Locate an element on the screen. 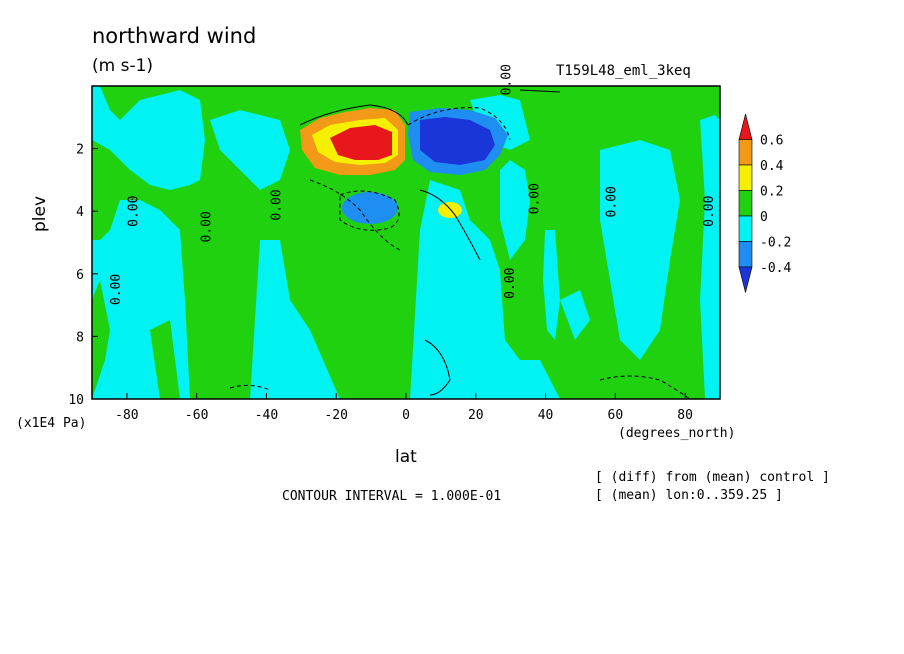 This screenshot has height=654, width=904. note-mean: [ (mean) lon:0..359.25 ] is located at coordinates (689, 495).